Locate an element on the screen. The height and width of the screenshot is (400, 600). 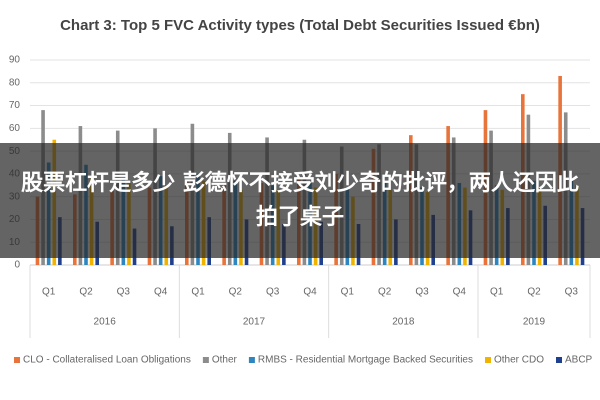
y-tick-label: 70 is located at coordinates (15, 105).